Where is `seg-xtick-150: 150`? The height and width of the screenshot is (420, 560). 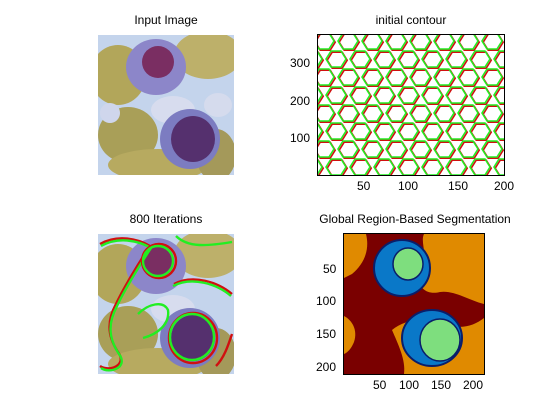
seg-xtick-150: 150 is located at coordinates (441, 385).